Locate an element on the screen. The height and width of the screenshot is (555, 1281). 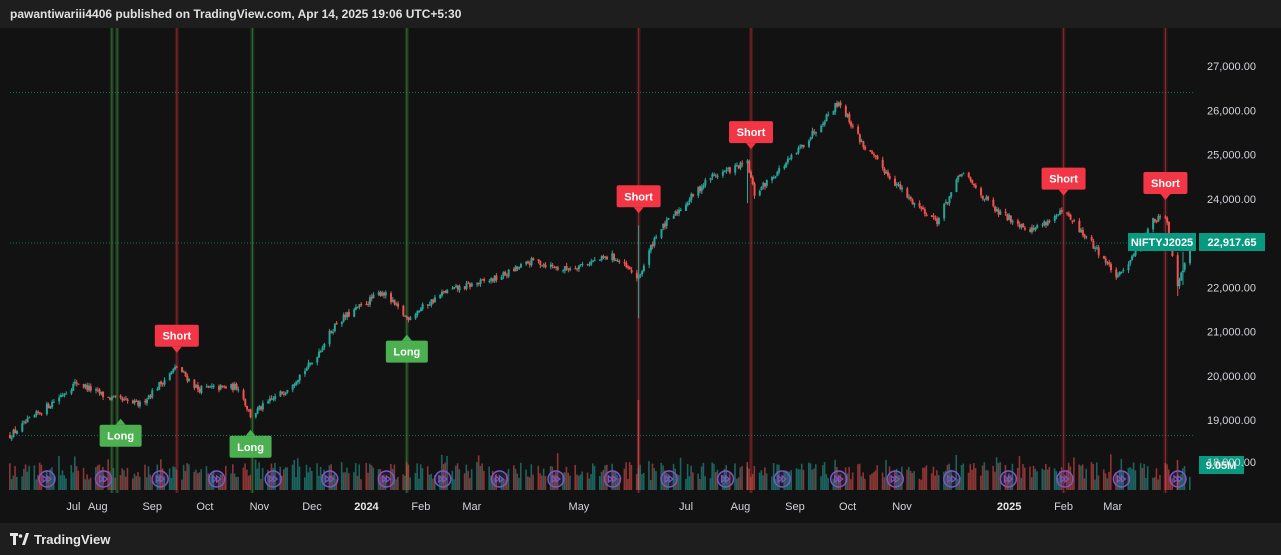
short-signal-arrow is located at coordinates (176, 349).